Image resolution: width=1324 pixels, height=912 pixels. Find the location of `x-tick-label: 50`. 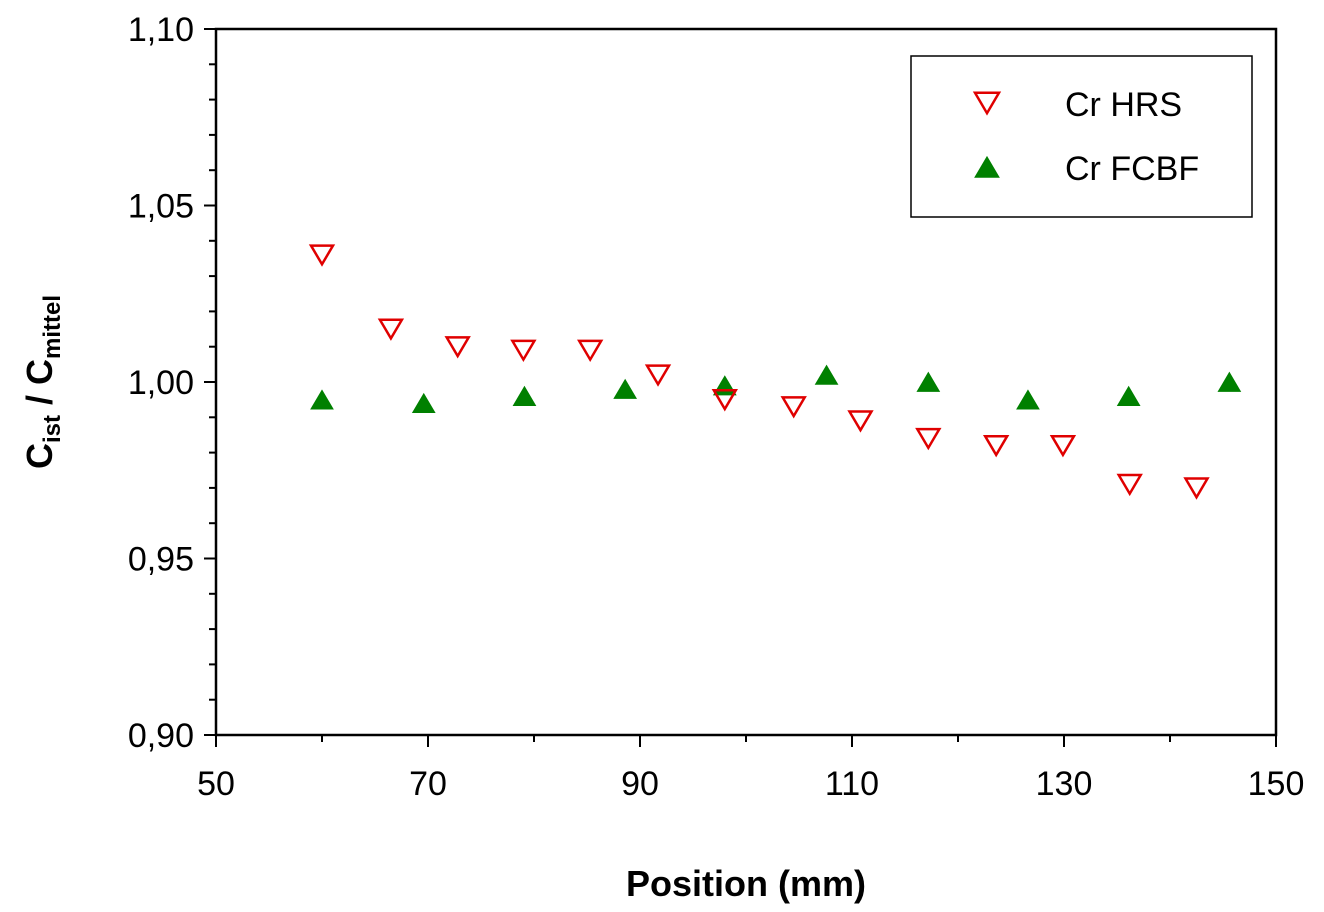

x-tick-label: 50 is located at coordinates (216, 784).